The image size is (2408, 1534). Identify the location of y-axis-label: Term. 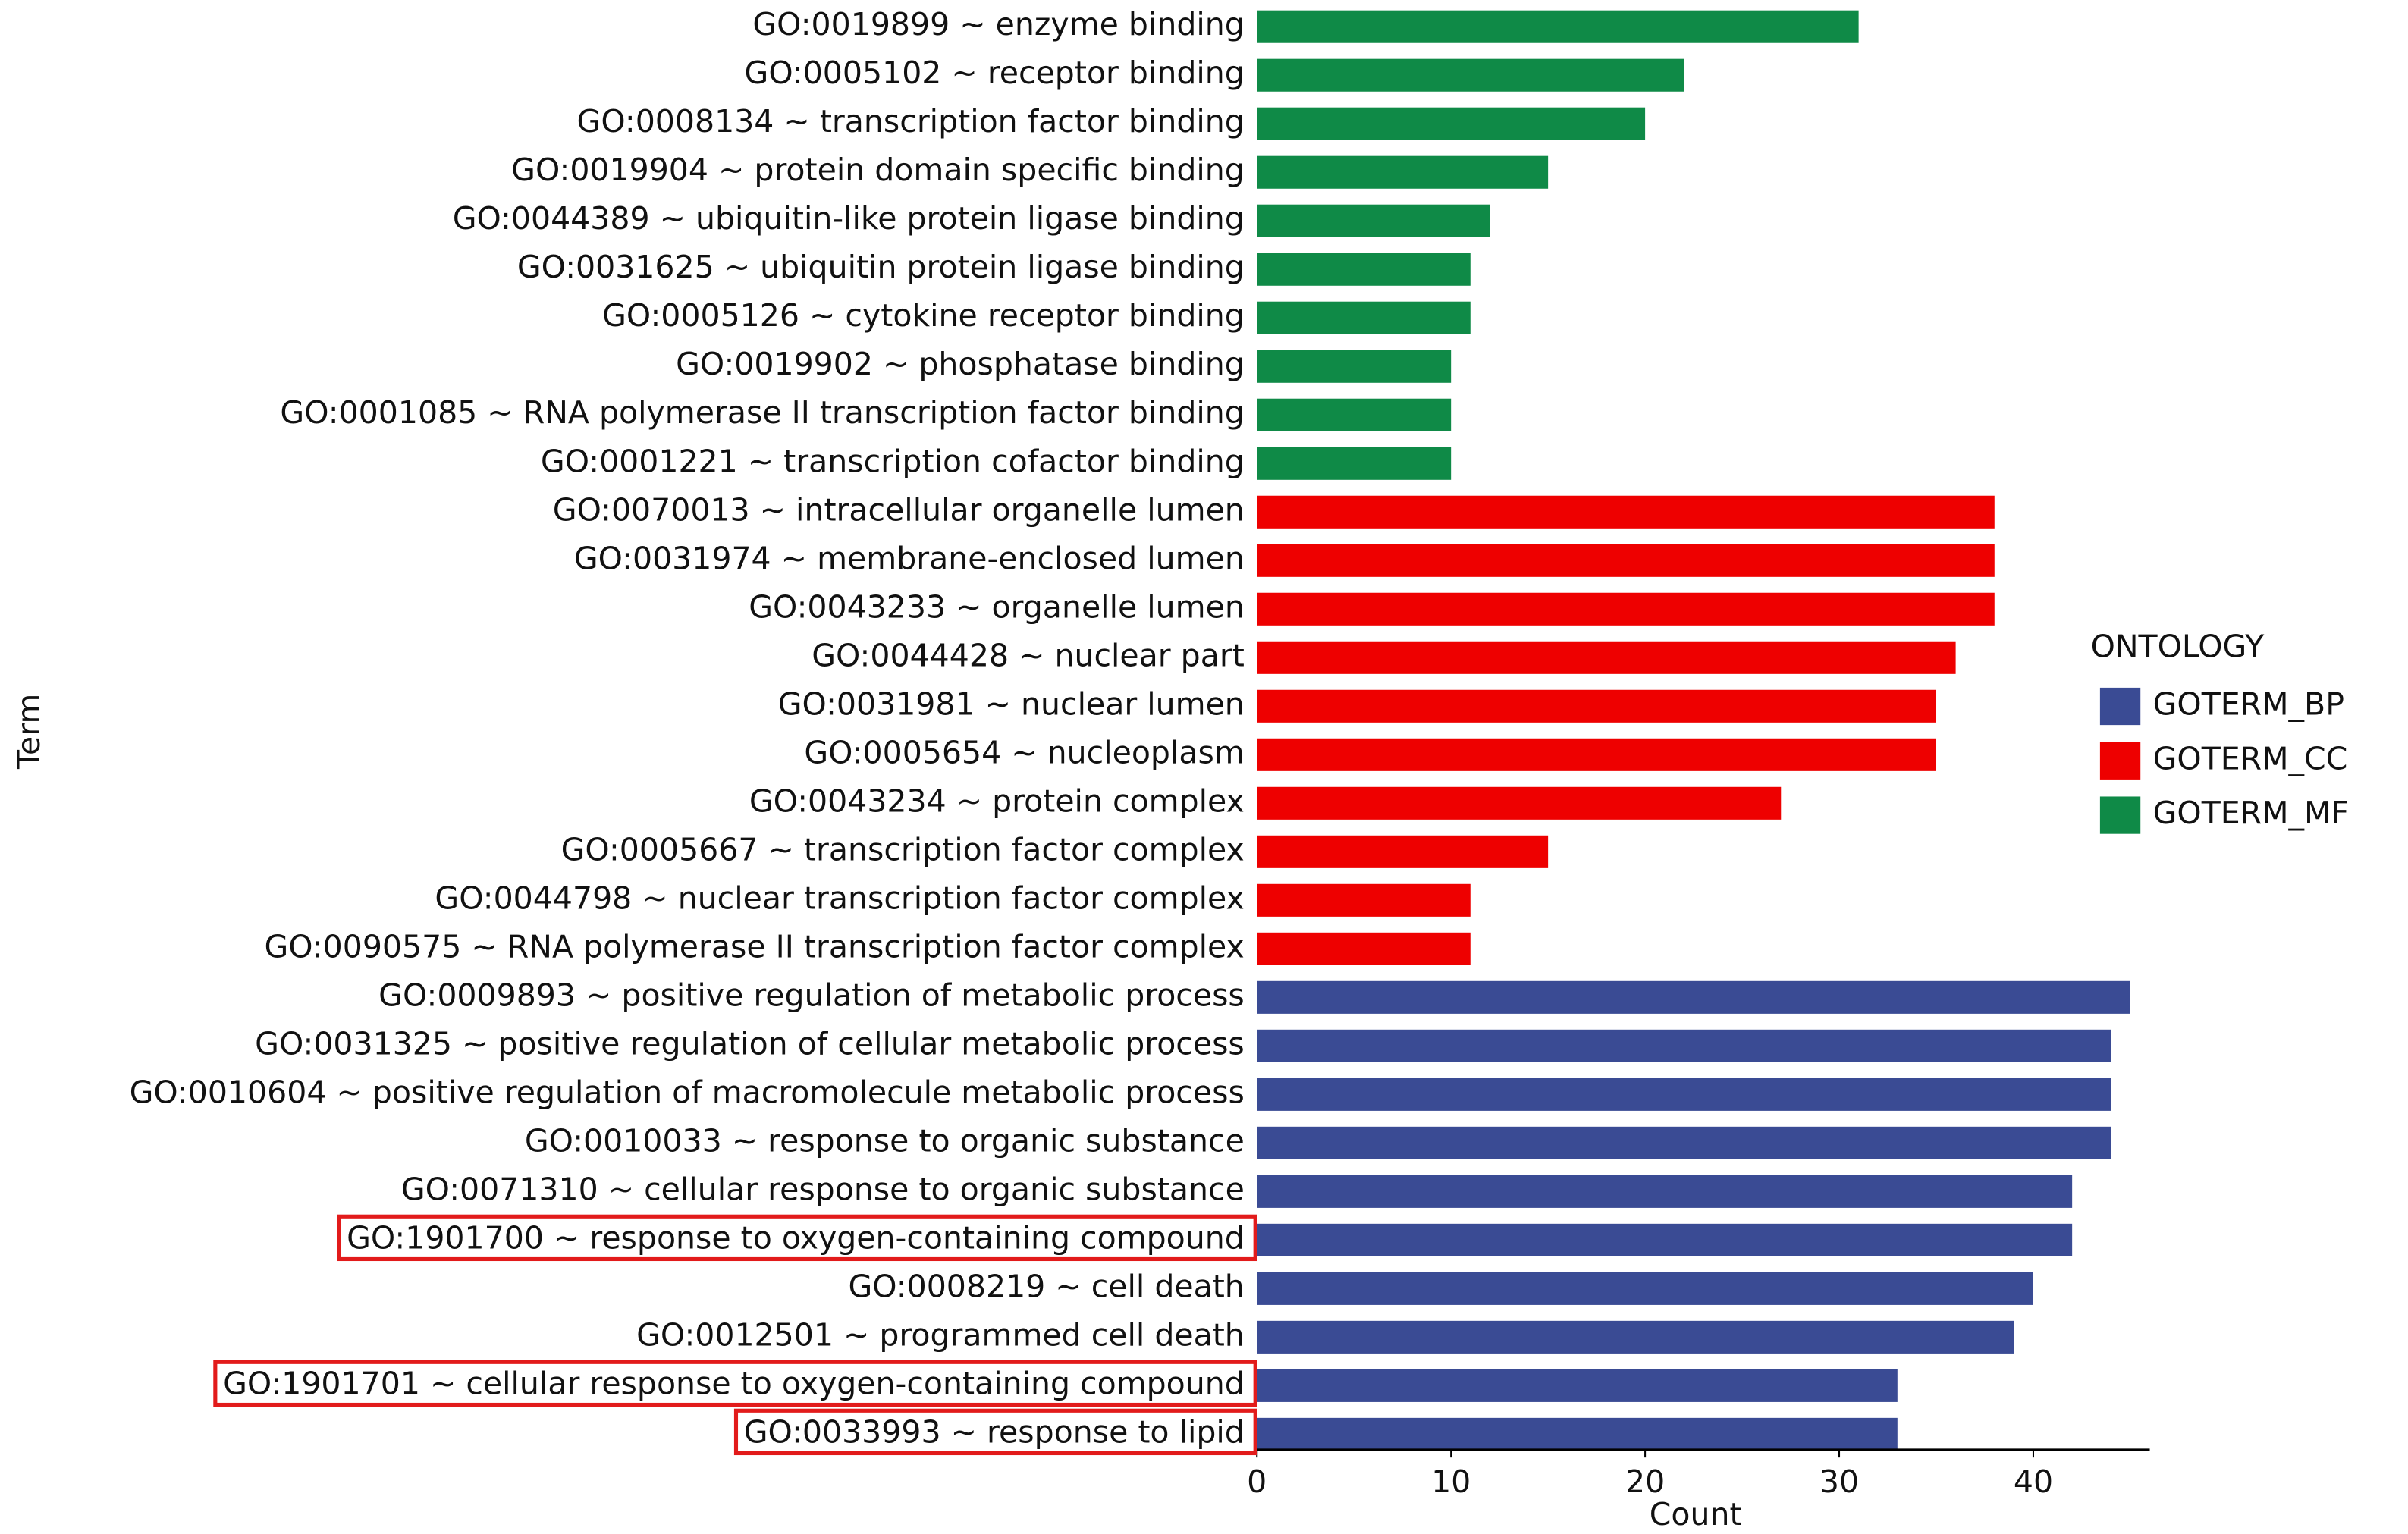
(29, 732).